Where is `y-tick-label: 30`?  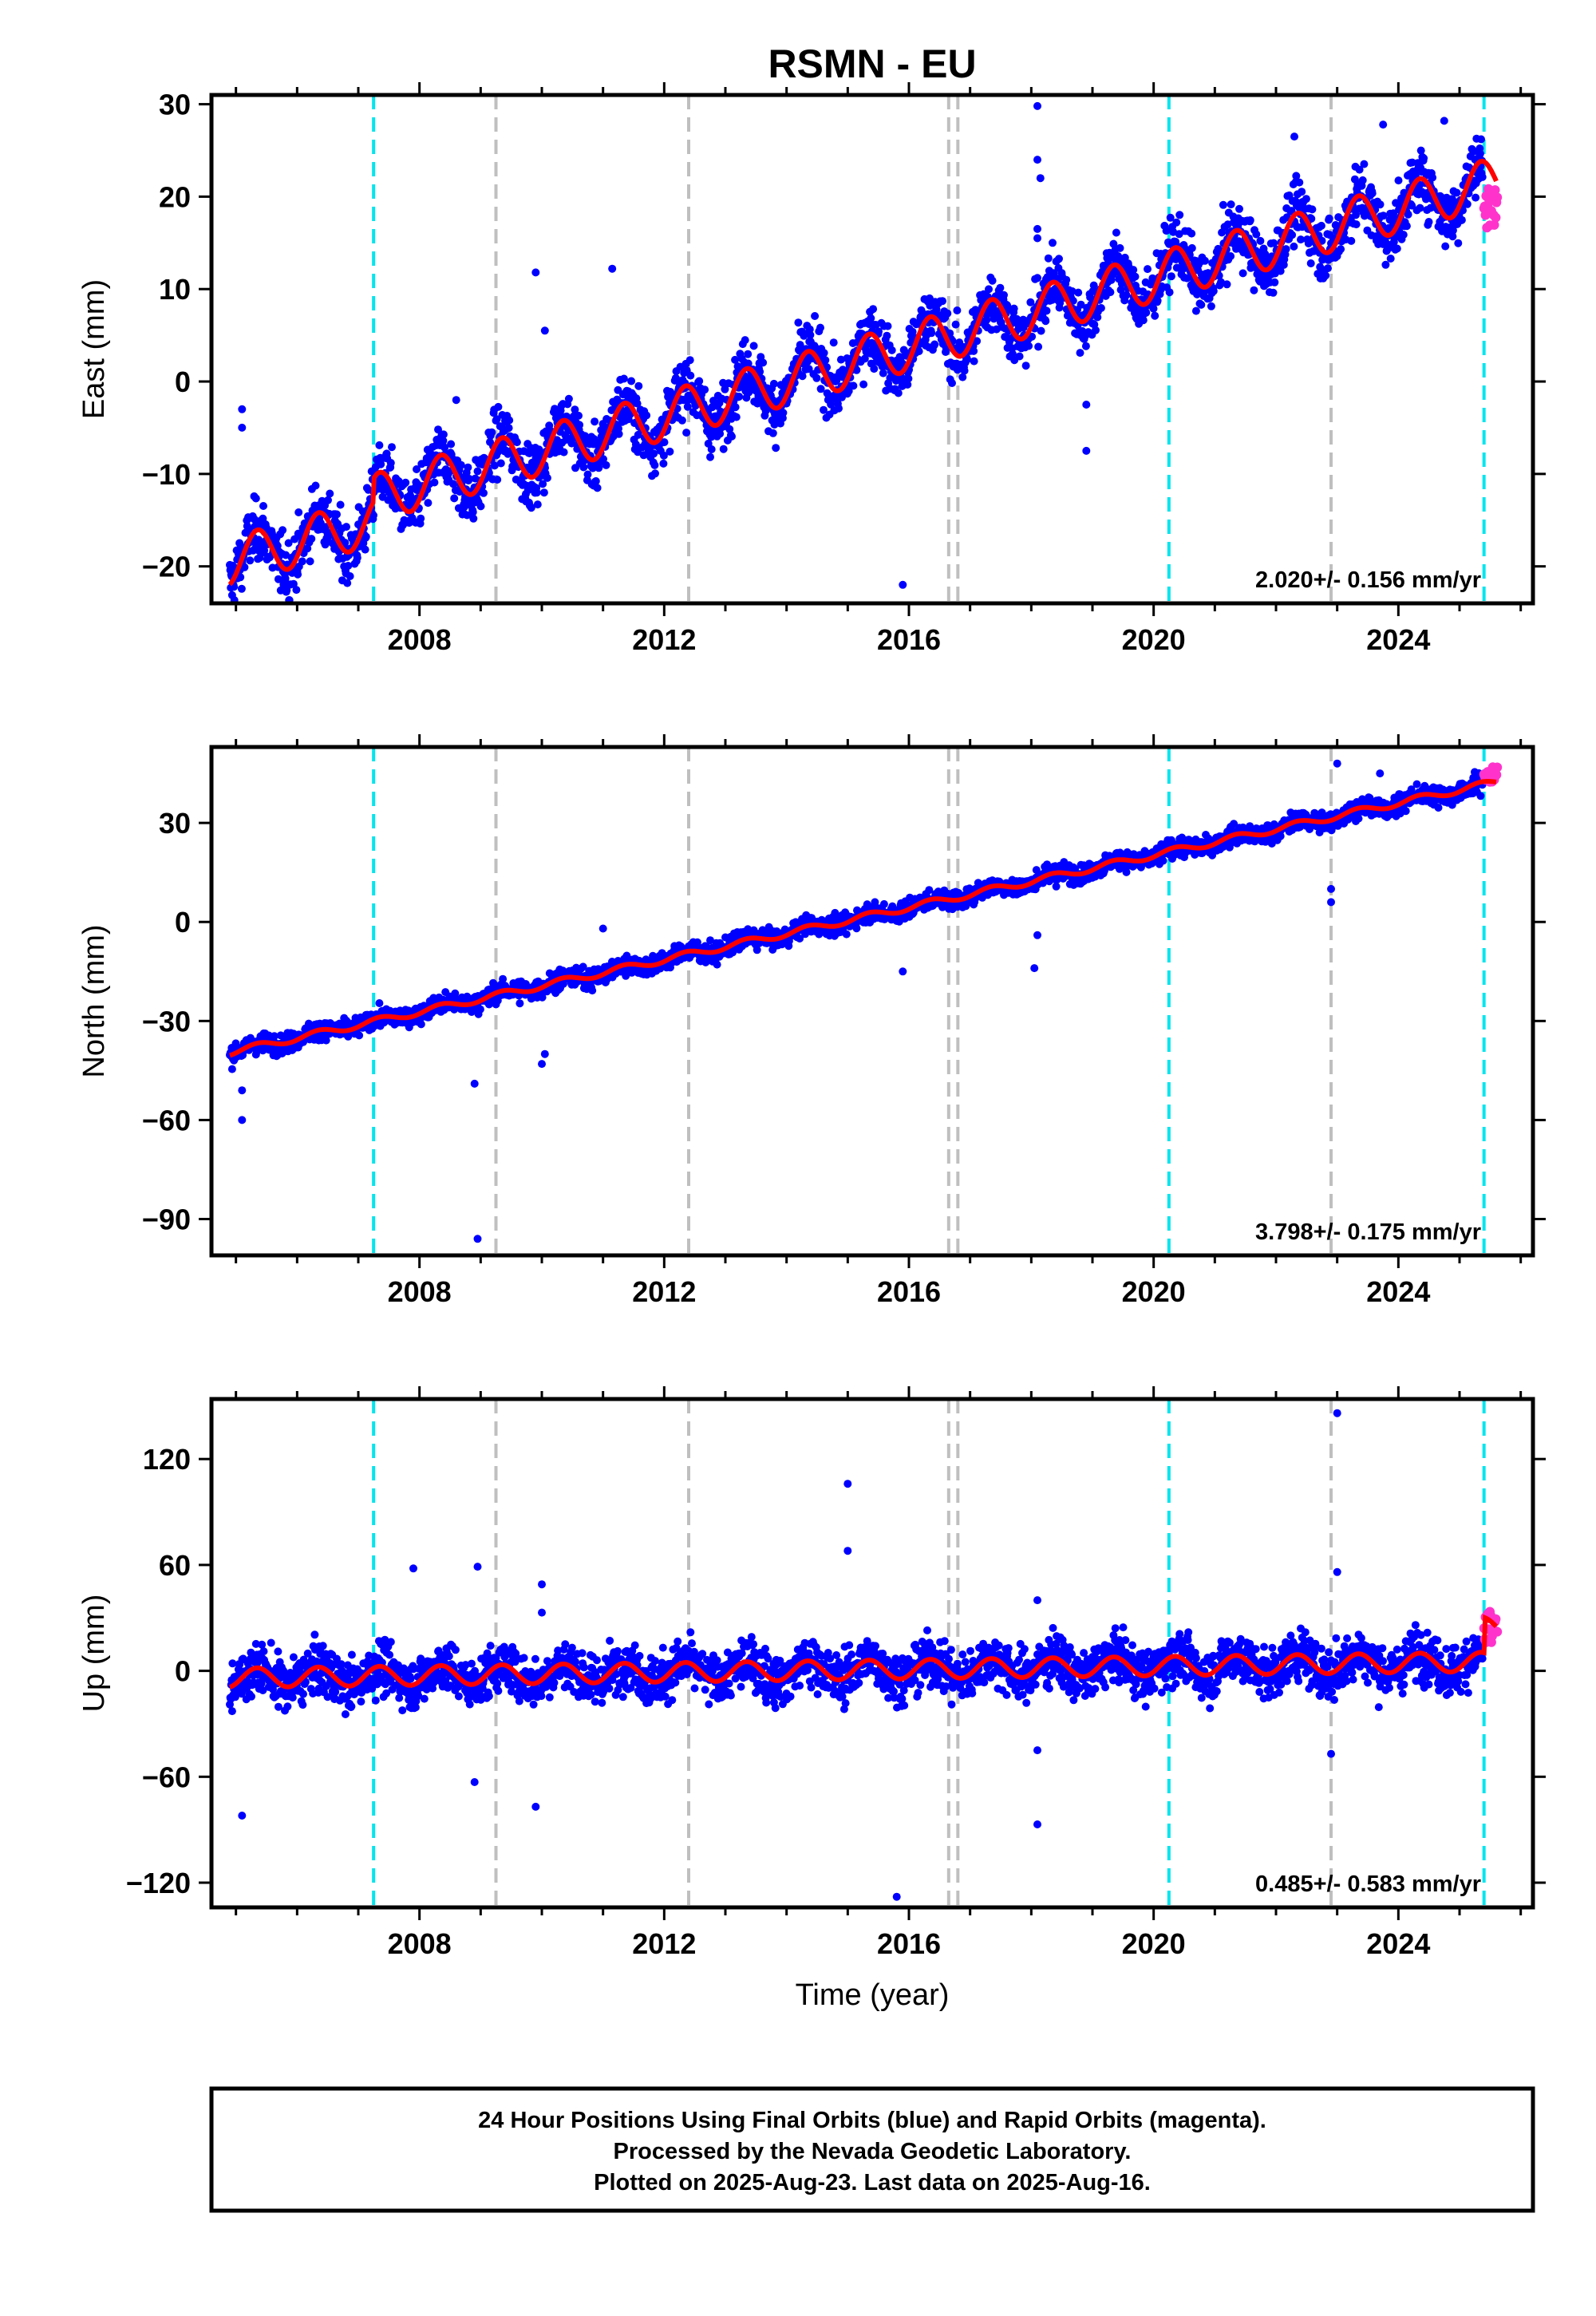
y-tick-label: 30 is located at coordinates (175, 105).